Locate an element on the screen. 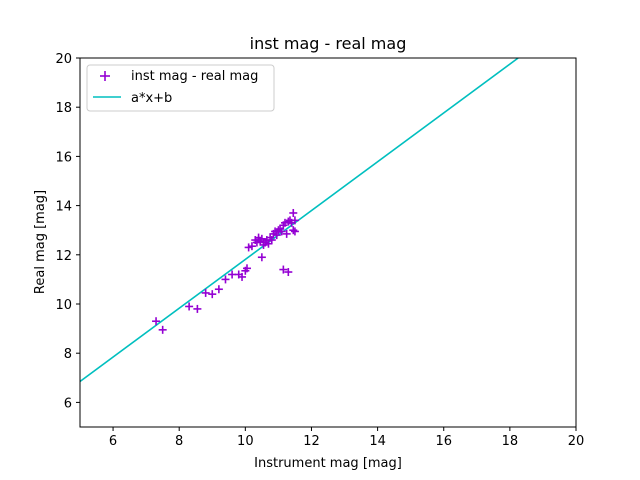  x-tick-label: 18 is located at coordinates (510, 441).